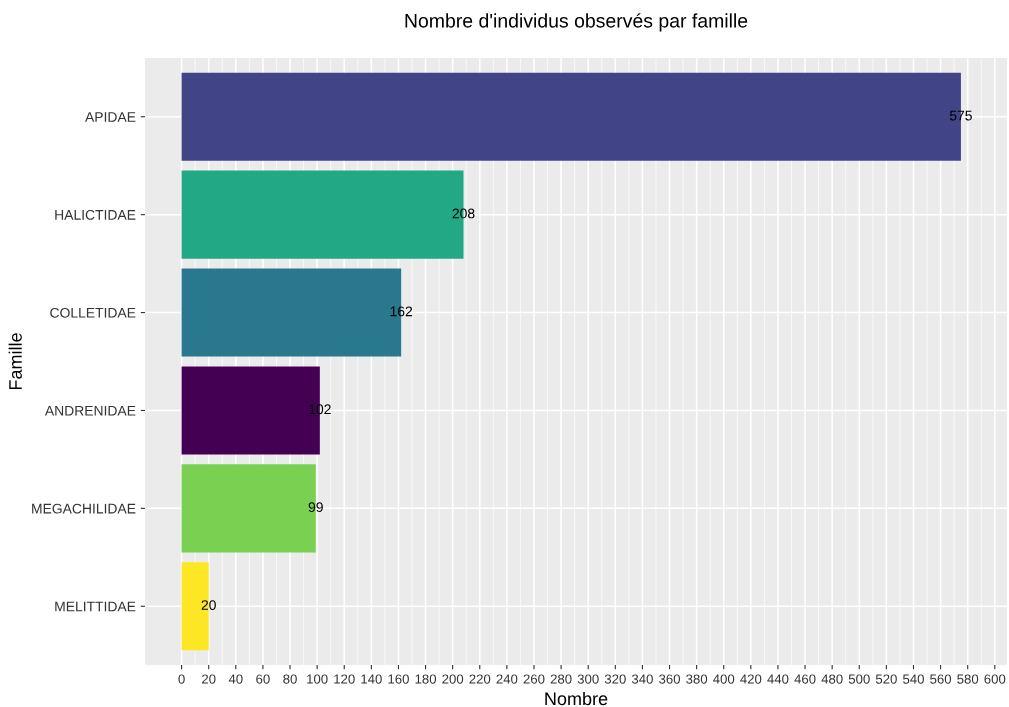 The image size is (1009, 707). I want to click on y-tick-label: APIDAE, so click(110, 117).